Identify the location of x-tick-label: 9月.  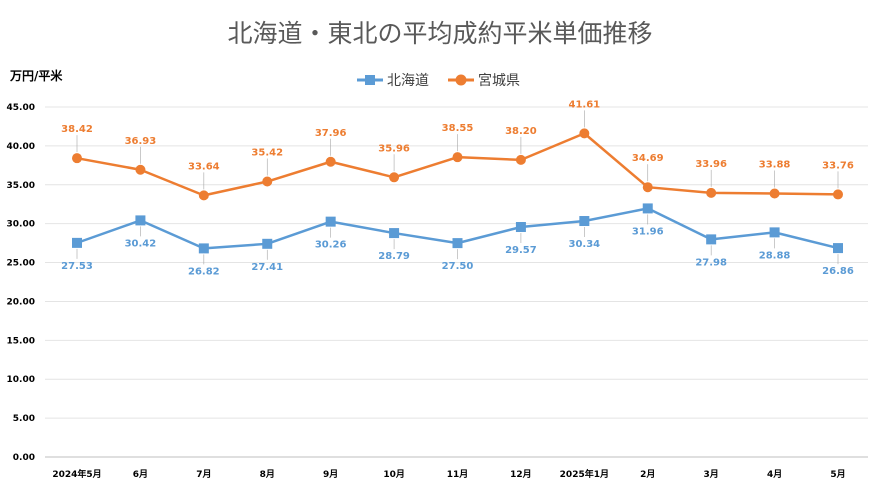
(330, 474).